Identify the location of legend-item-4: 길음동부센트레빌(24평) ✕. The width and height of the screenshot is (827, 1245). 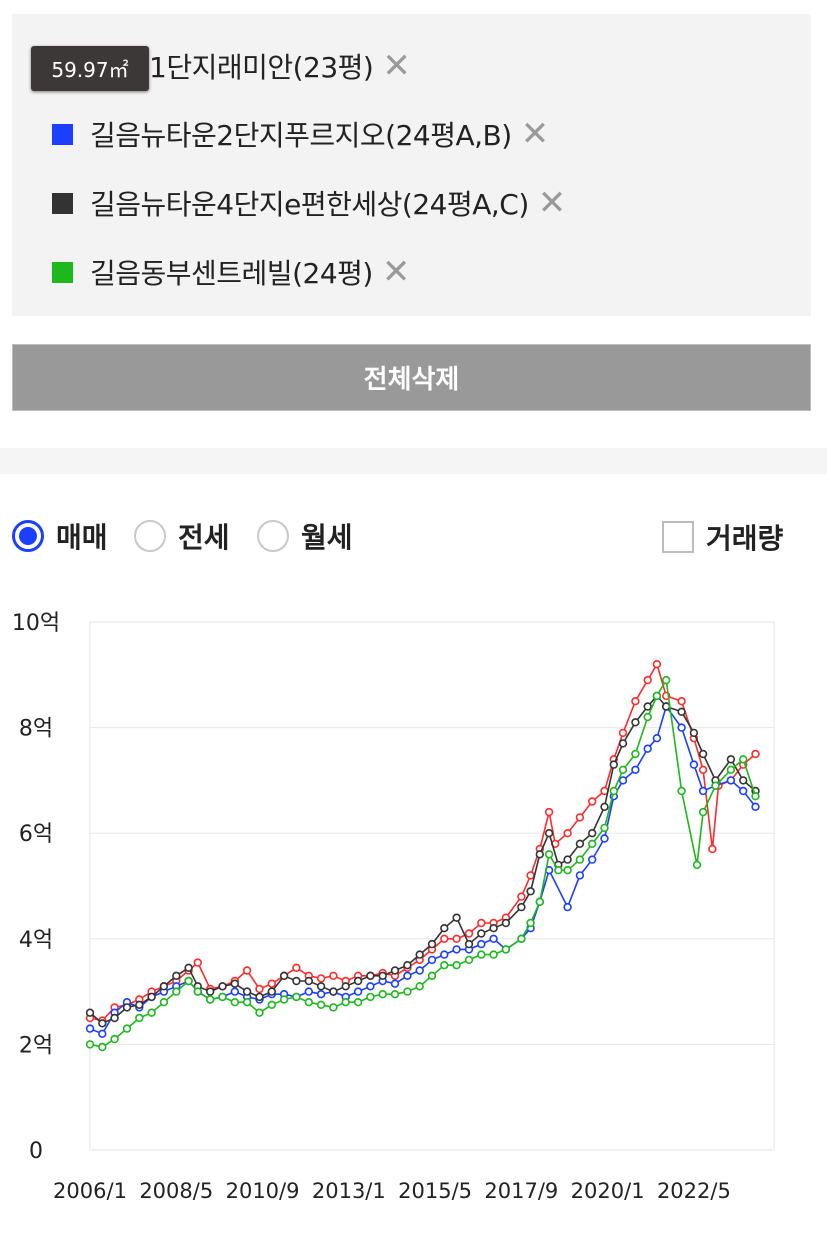
(231, 272).